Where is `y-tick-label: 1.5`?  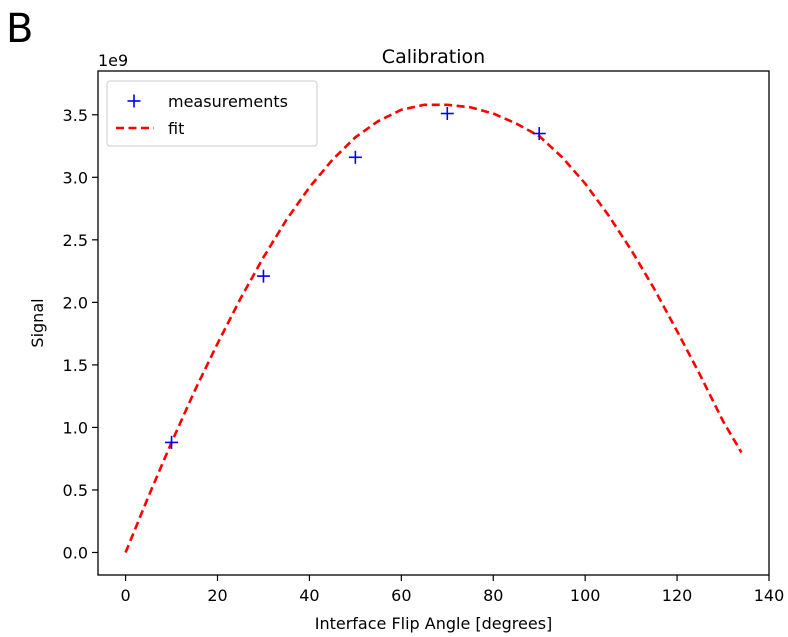
y-tick-label: 1.5 is located at coordinates (75, 365).